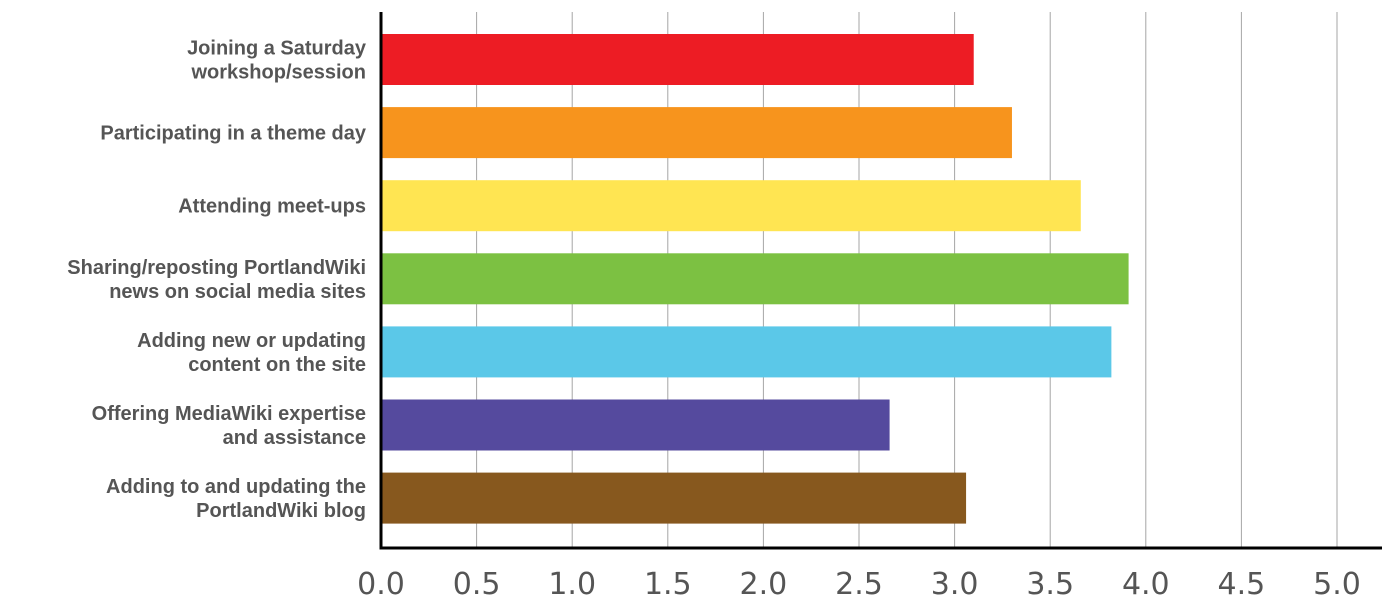  What do you see at coordinates (281, 511) in the screenshot?
I see `category-label: PortlandWiki blog` at bounding box center [281, 511].